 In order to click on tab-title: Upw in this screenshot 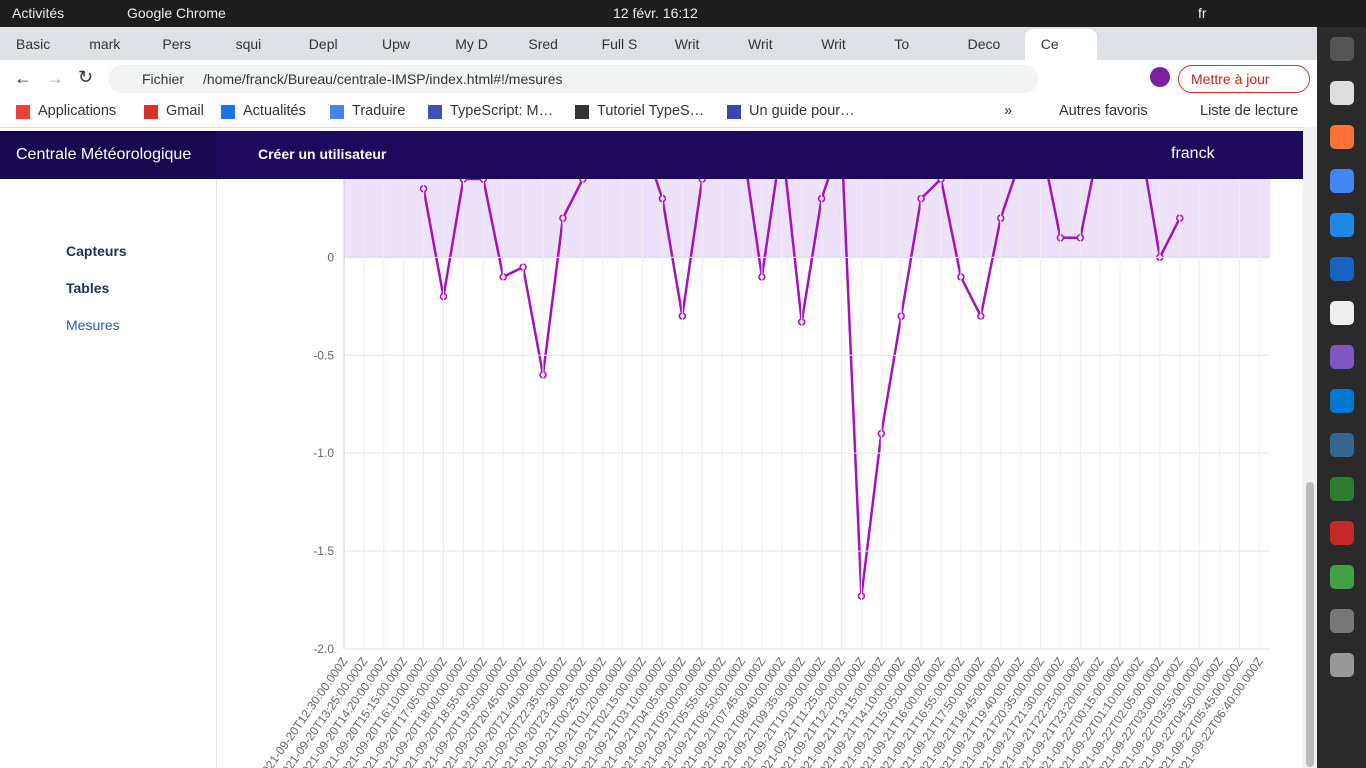, I will do `click(396, 44)`.